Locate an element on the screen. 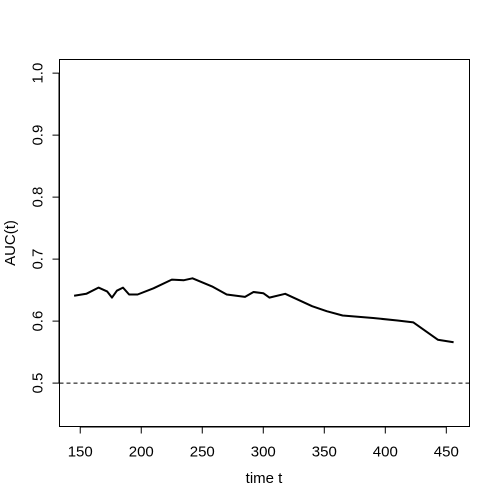 This screenshot has height=500, width=500. x-tick-label: 450 is located at coordinates (446, 452).